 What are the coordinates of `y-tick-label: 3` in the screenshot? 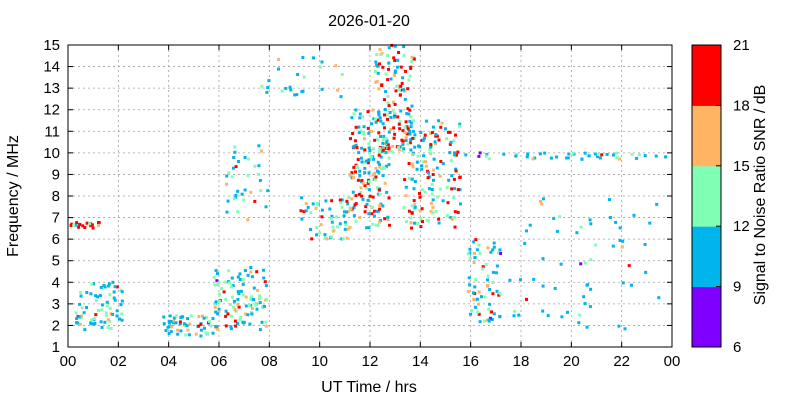 It's located at (56, 304).